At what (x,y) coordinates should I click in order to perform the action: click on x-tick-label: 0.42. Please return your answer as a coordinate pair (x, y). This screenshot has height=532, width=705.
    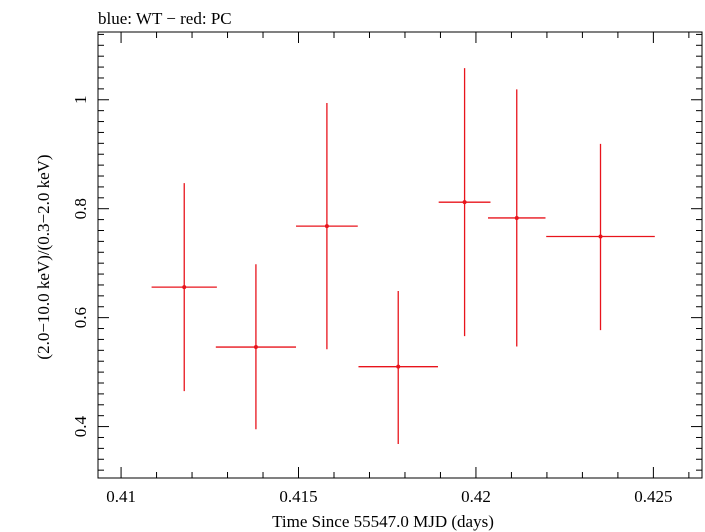
    Looking at the image, I should click on (476, 496).